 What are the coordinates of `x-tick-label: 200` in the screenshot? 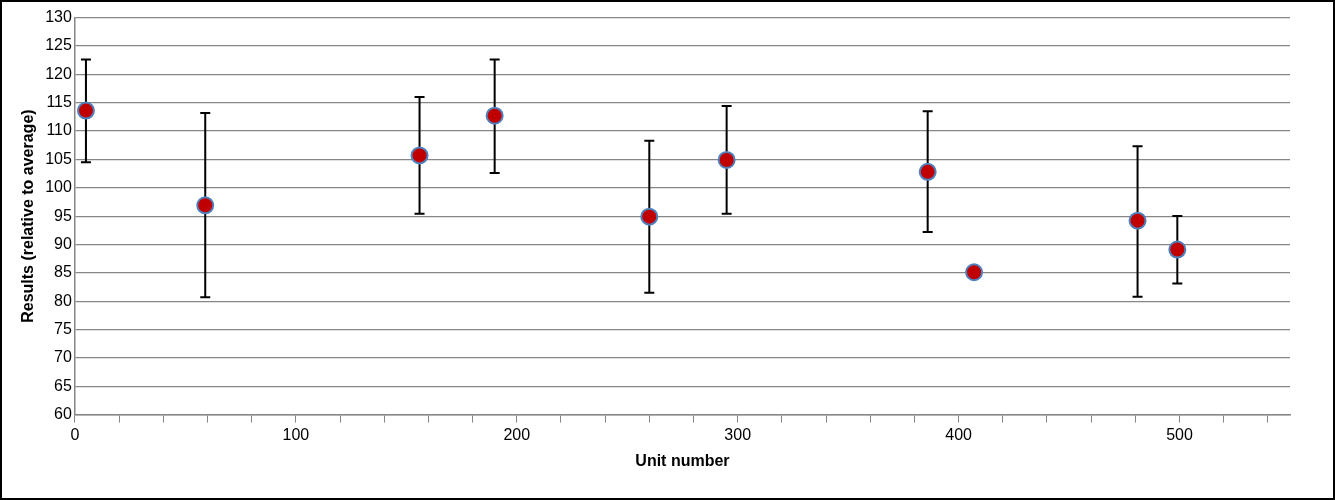 It's located at (517, 434).